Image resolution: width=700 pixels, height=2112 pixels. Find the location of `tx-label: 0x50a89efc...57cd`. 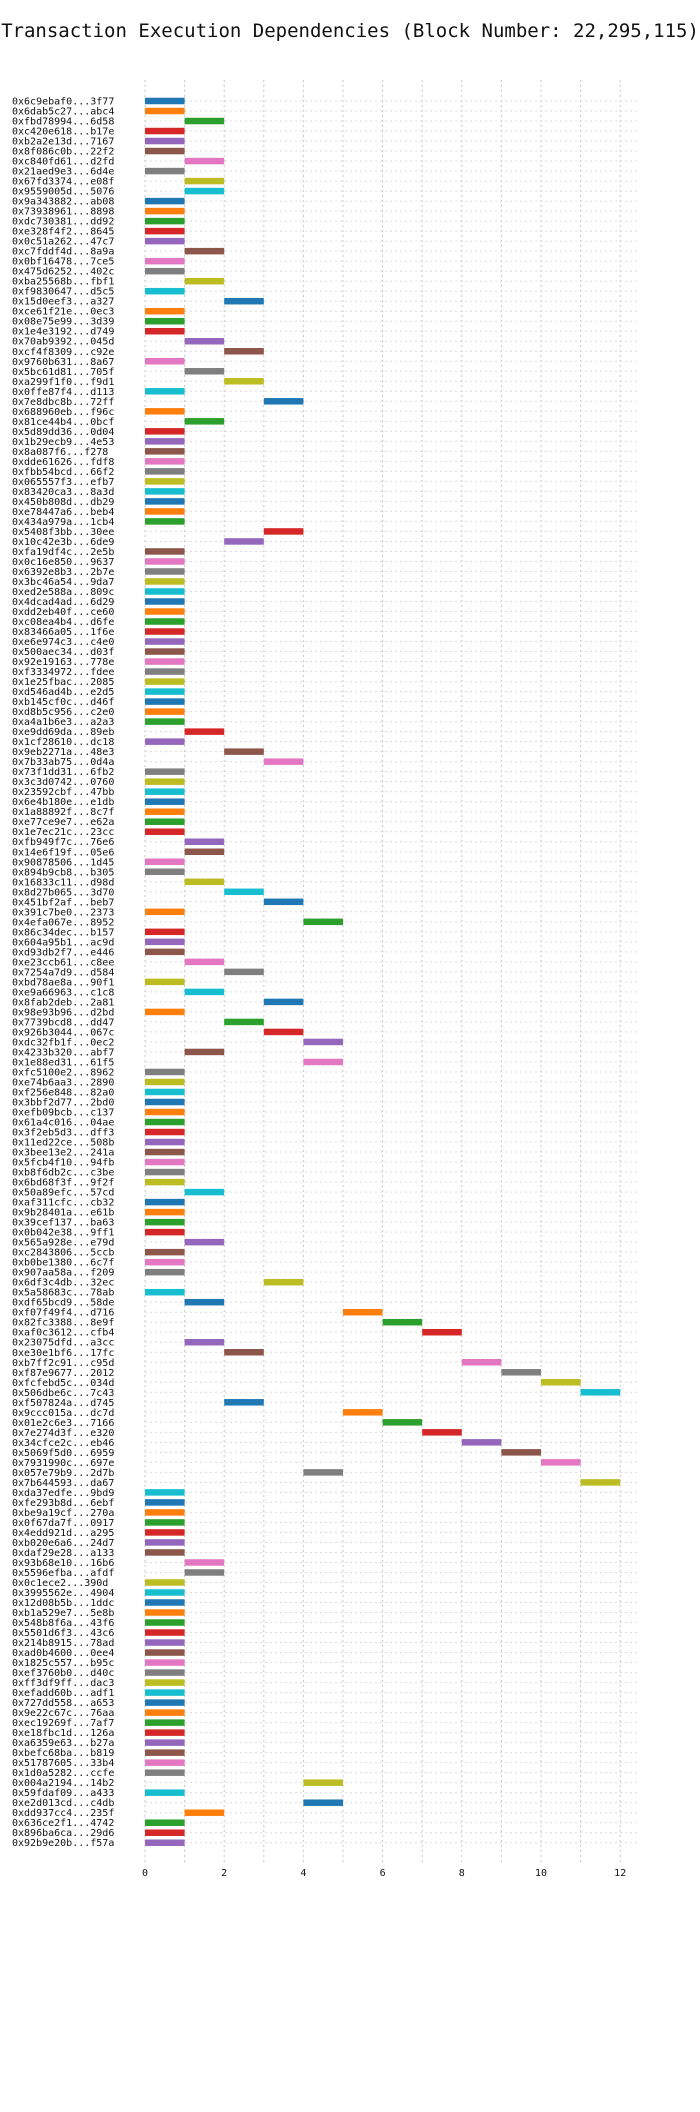

tx-label: 0x50a89efc...57cd is located at coordinates (63, 1193).